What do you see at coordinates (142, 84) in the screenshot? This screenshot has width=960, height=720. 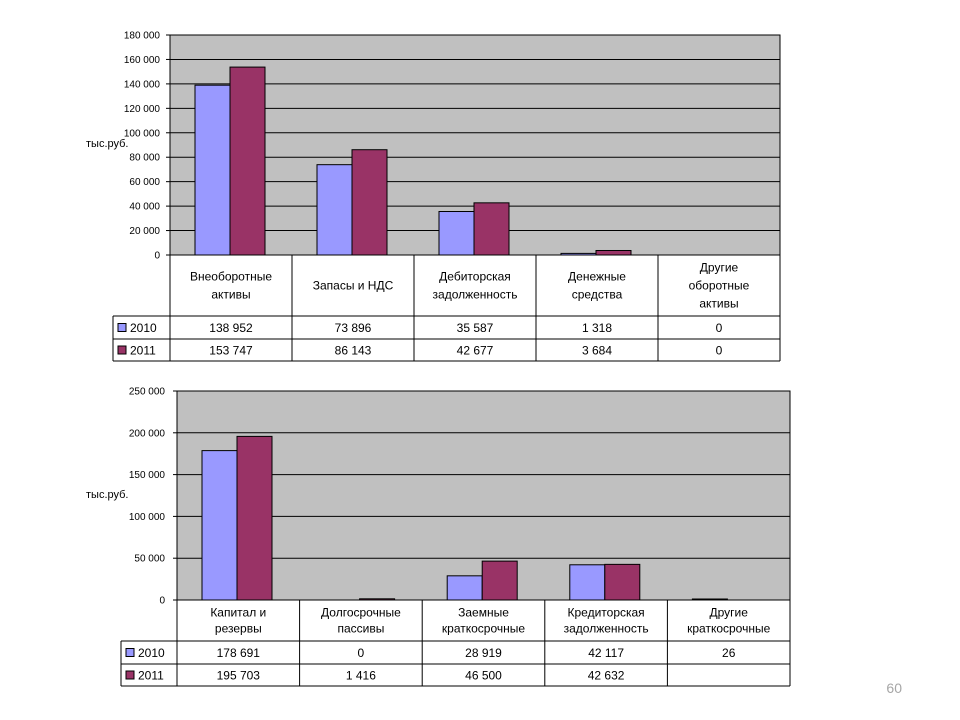 I see `y-tick-label: 140 000` at bounding box center [142, 84].